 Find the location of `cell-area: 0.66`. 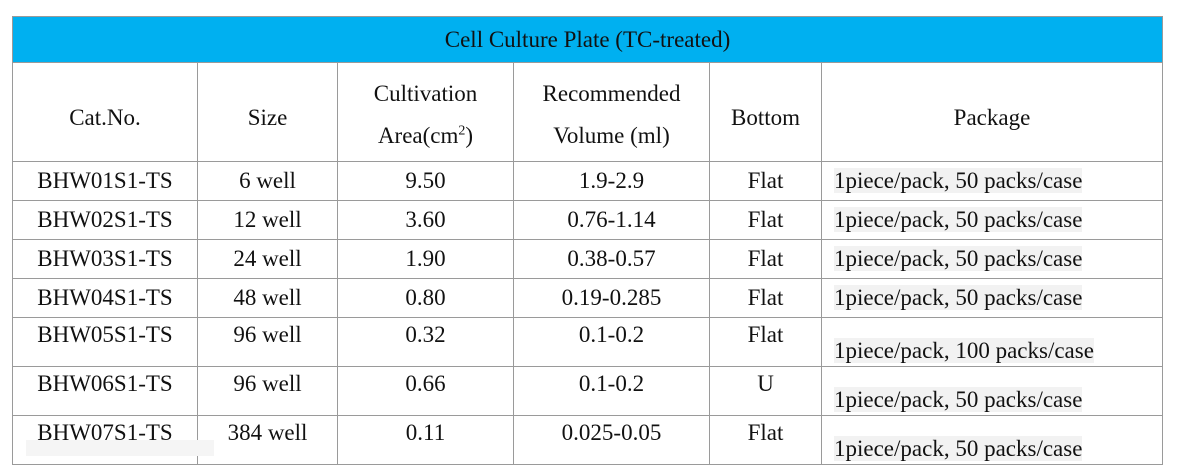

cell-area: 0.66 is located at coordinates (425, 391).